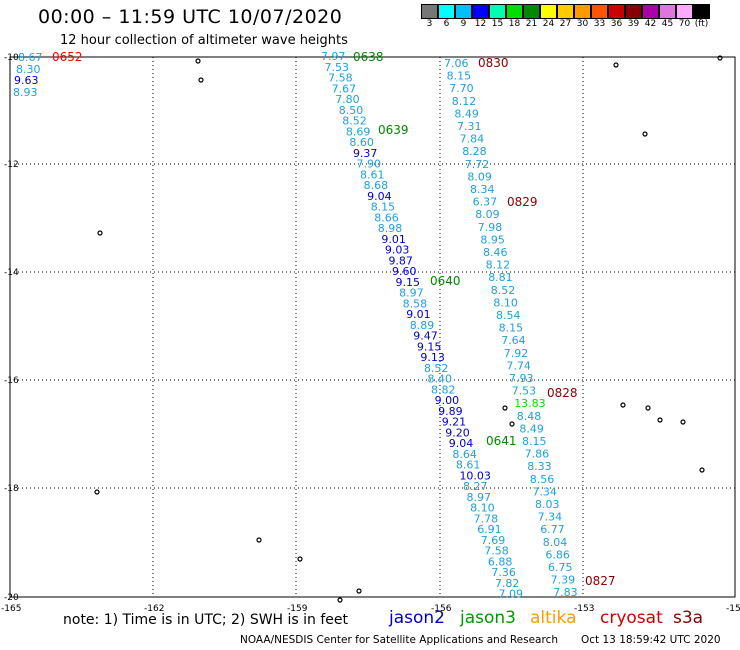 This screenshot has height=650, width=740. Describe the element at coordinates (500, 277) in the screenshot. I see `swh-value: 8.81` at that location.